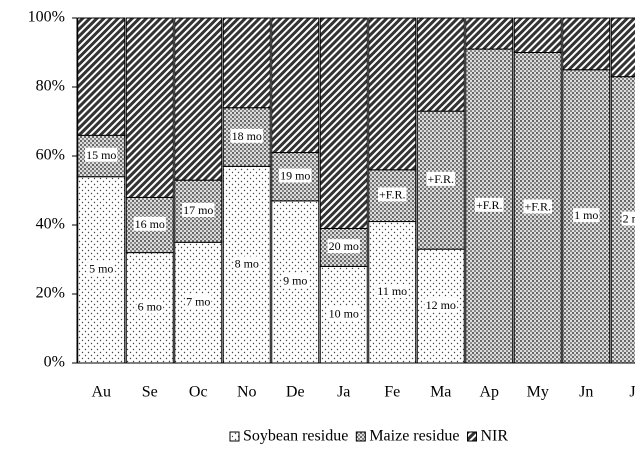 This screenshot has width=635, height=462. I want to click on y-tick-label: 60%, so click(50, 155).